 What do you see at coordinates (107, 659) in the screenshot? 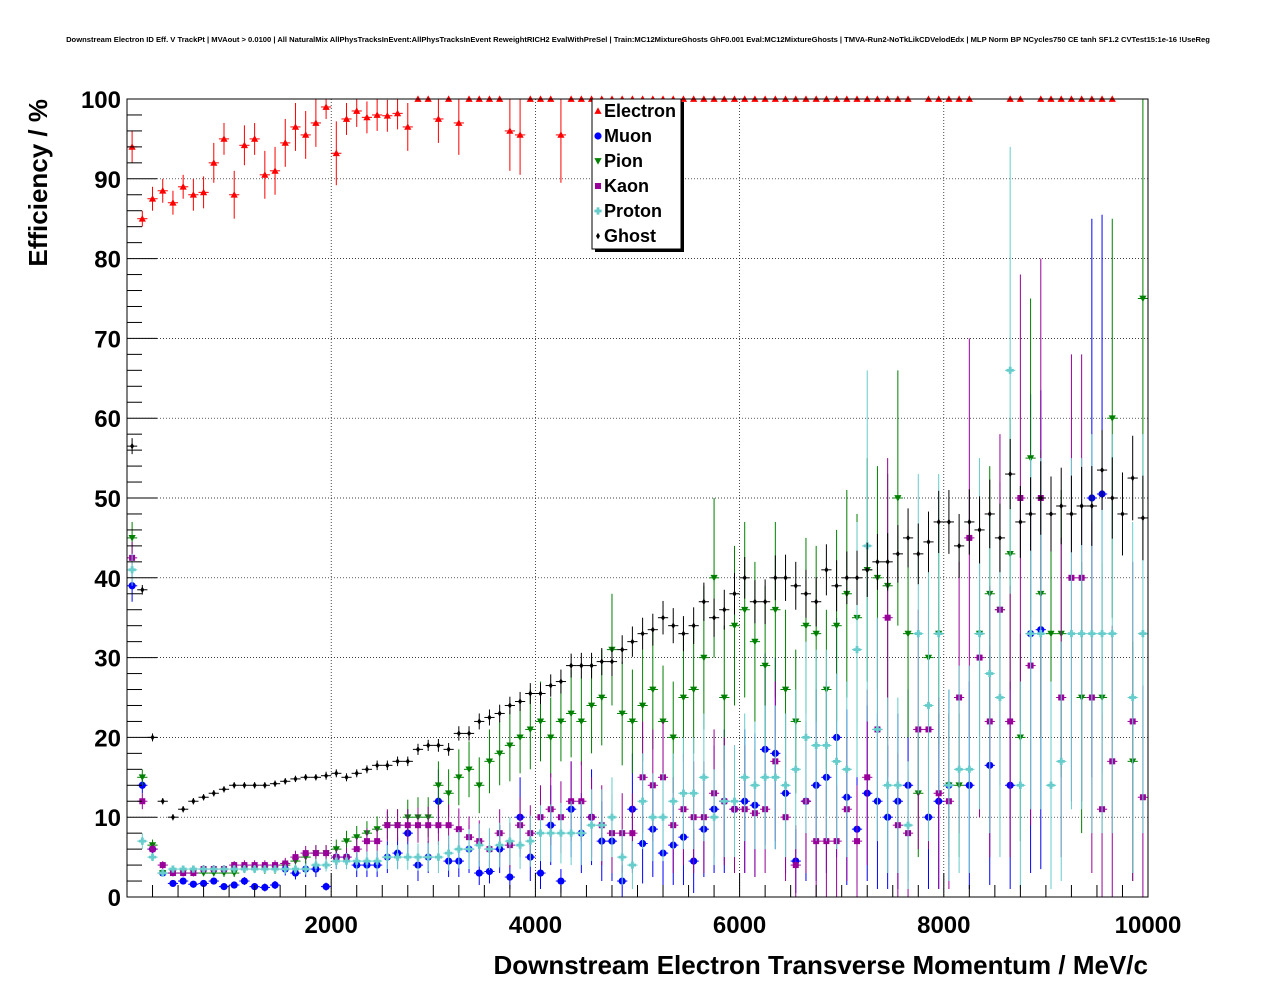
I see `y-tick-label: 30` at bounding box center [107, 659].